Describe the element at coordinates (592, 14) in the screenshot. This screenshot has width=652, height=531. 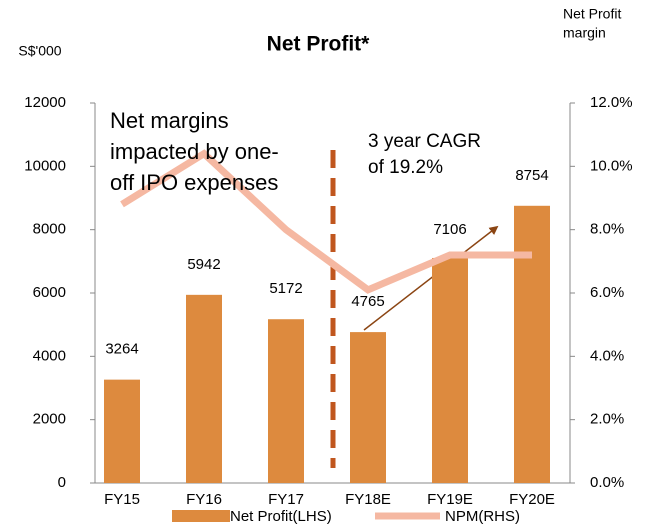
I see `y2-axis-label: Net Profit` at that location.